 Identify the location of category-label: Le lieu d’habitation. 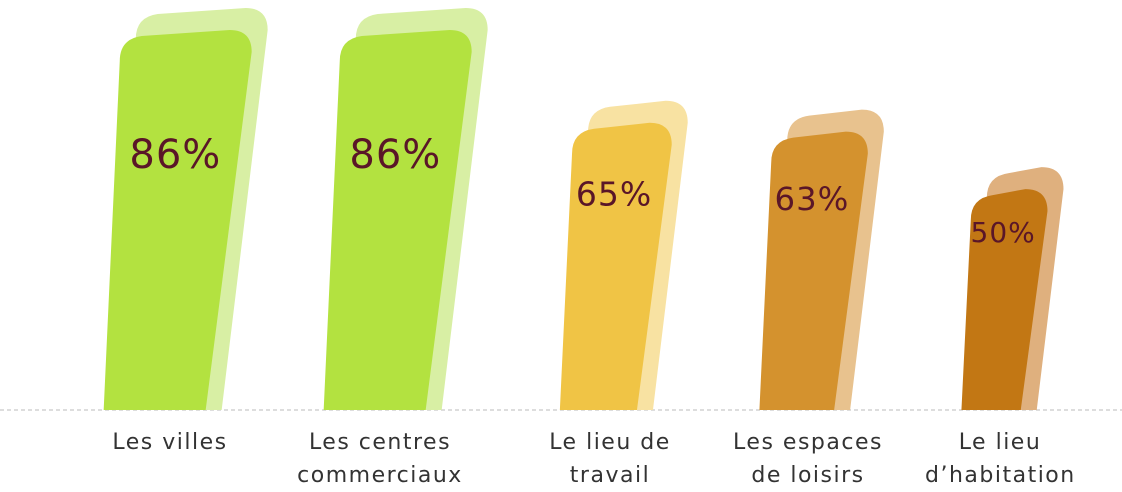
(1000, 459).